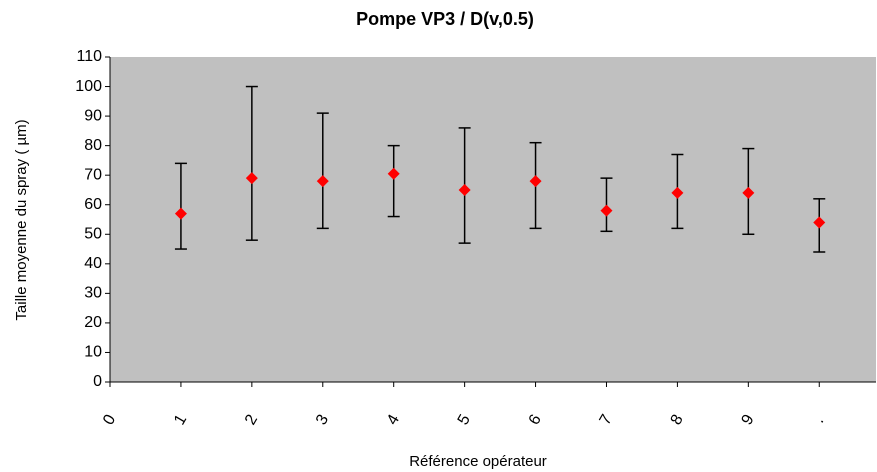 This screenshot has height=472, width=877. Describe the element at coordinates (88, 86) in the screenshot. I see `y-tick-label: 100` at that location.